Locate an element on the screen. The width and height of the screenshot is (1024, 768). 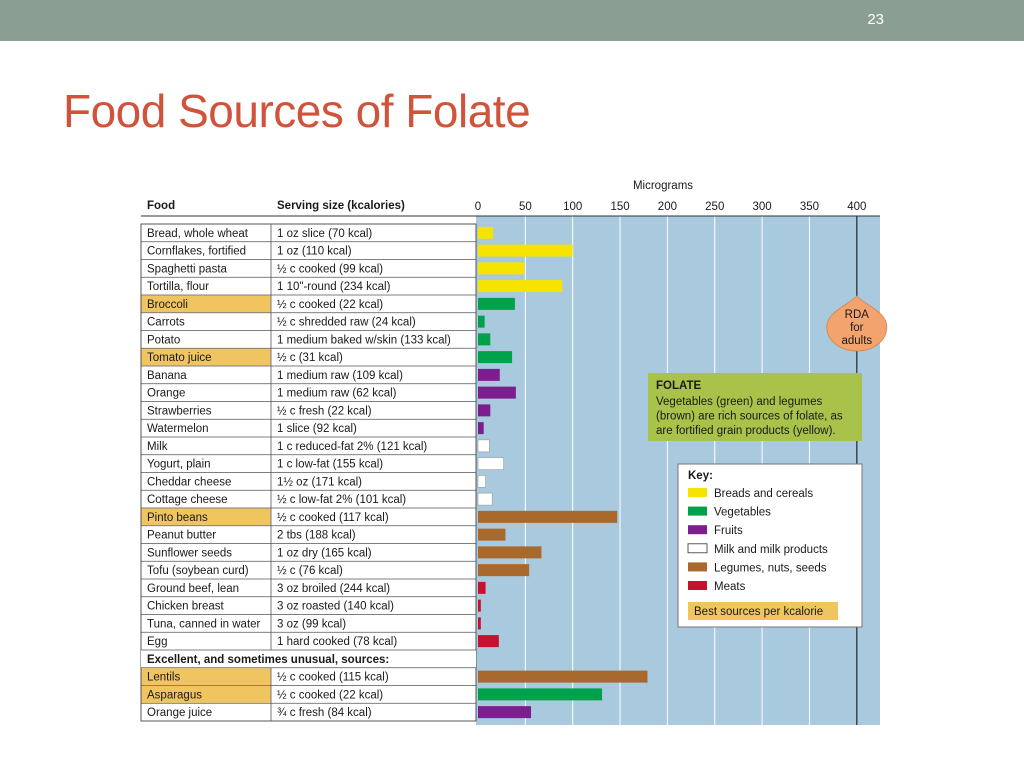
serving-size: 2 tbs (188 kcal) is located at coordinates (316, 536).